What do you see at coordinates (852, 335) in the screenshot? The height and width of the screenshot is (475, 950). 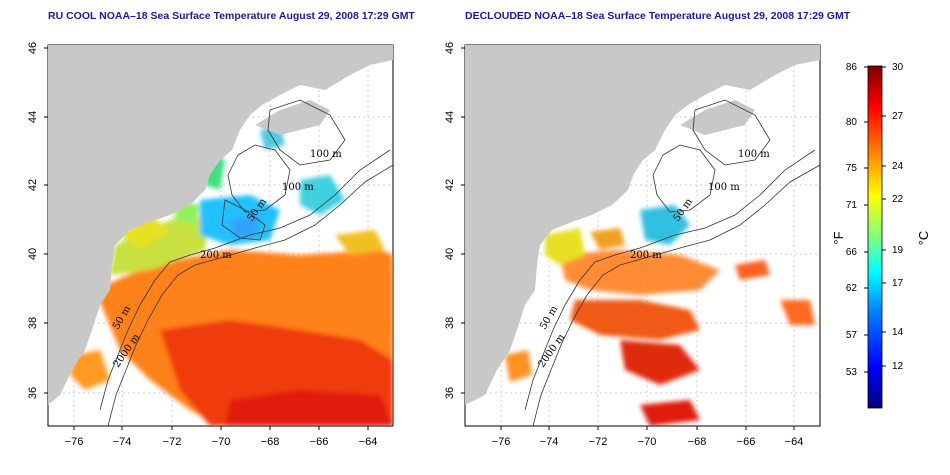 I see `fahrenheit-tick: 57` at bounding box center [852, 335].